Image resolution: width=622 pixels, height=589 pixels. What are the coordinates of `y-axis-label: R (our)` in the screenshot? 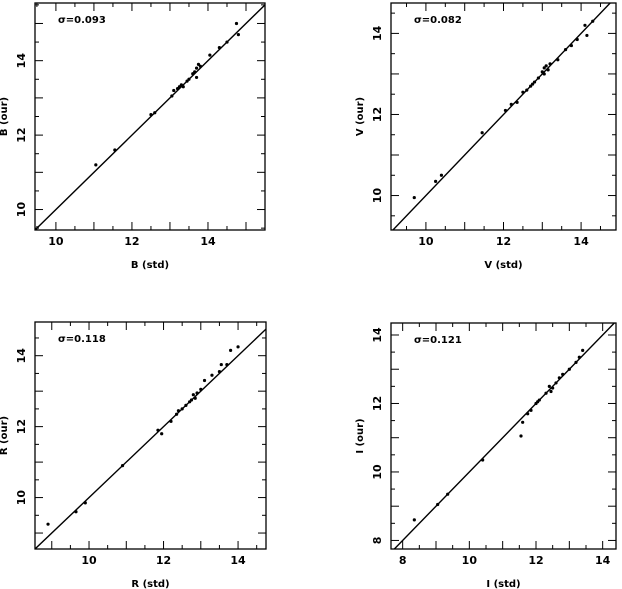 It's located at (5, 435).